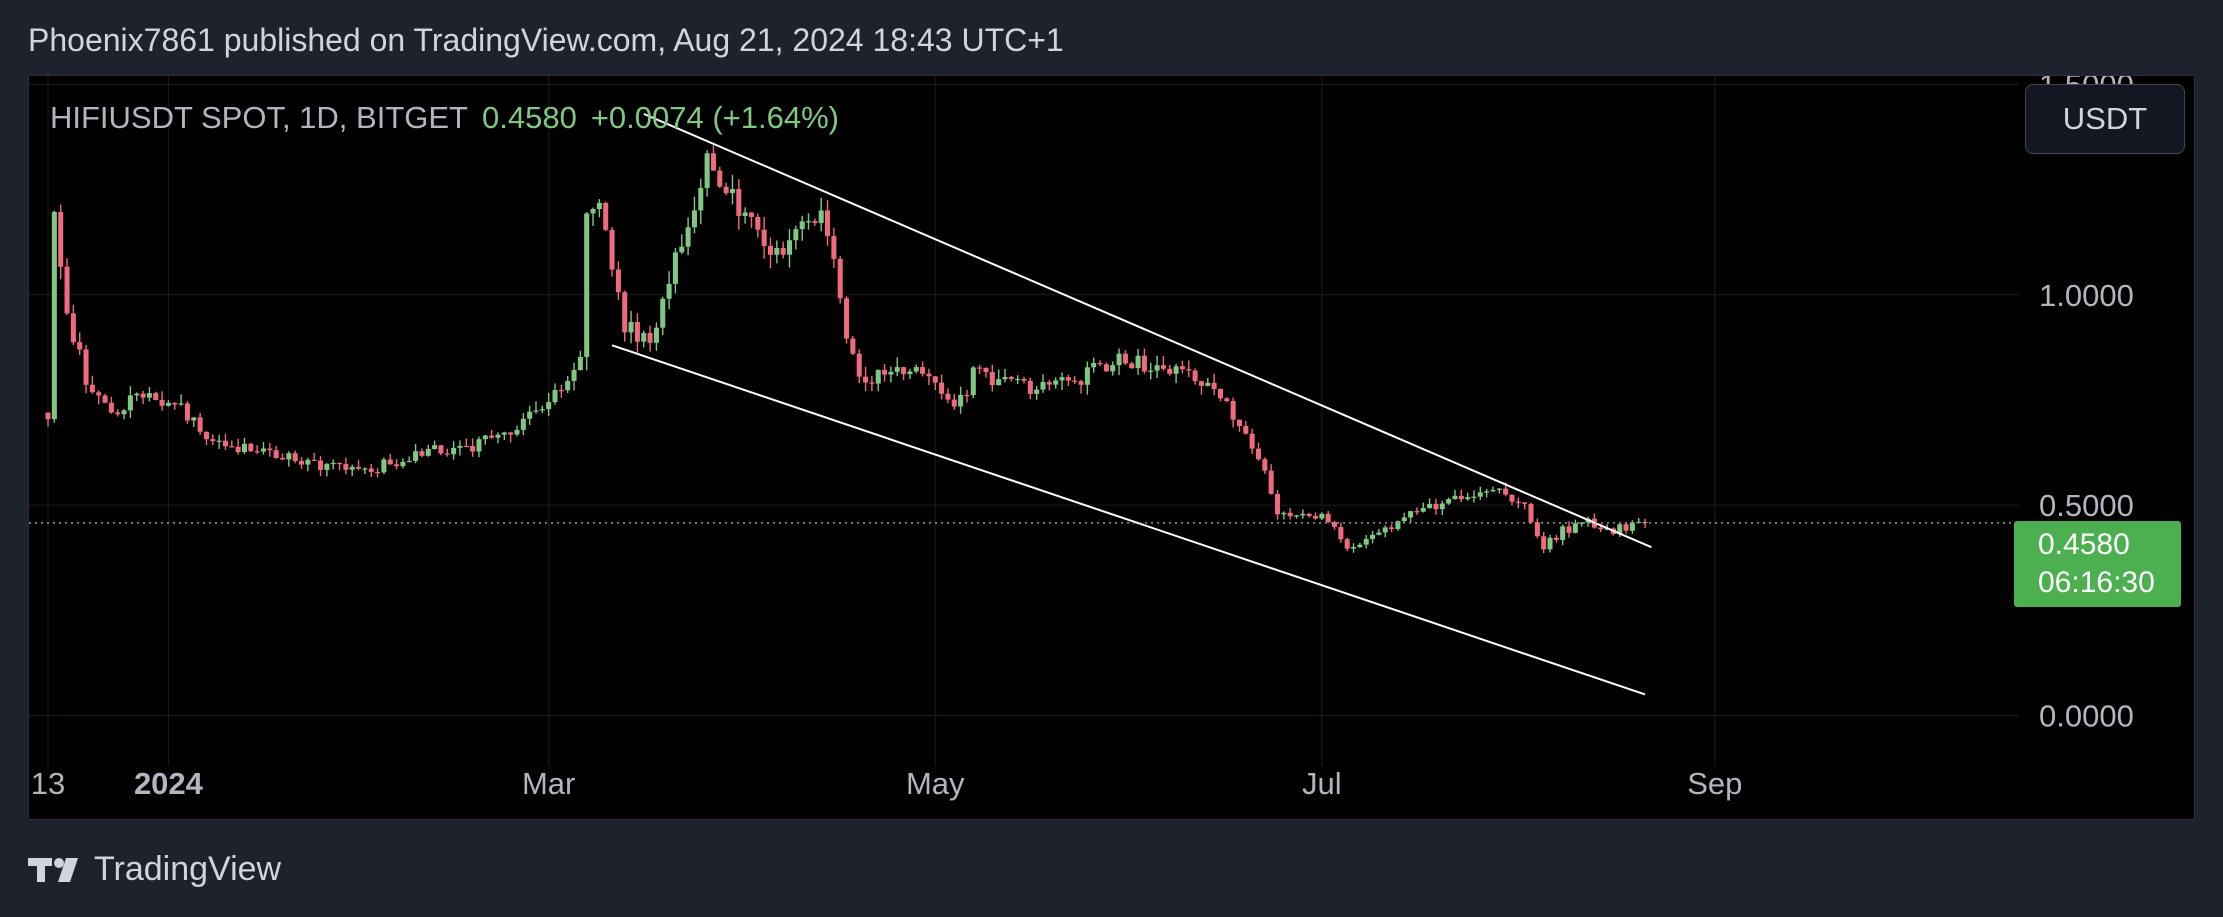 The width and height of the screenshot is (2223, 917). Describe the element at coordinates (259, 117) in the screenshot. I see `symbol-info: HIFIUSDT SPOT, 1D, BITGET` at that location.